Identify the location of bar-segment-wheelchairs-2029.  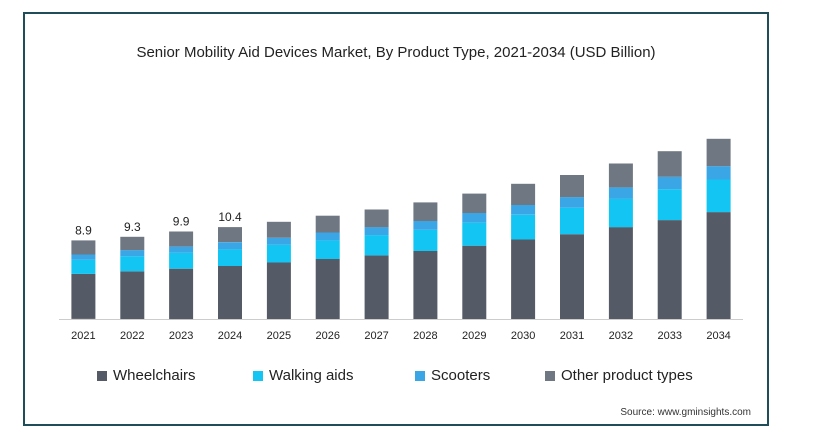
(474, 282).